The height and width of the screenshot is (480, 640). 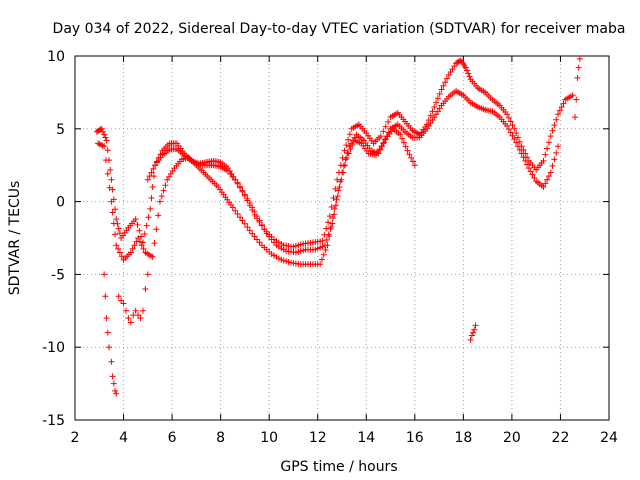 I want to click on y-tick-label: 0, so click(x=60, y=203).